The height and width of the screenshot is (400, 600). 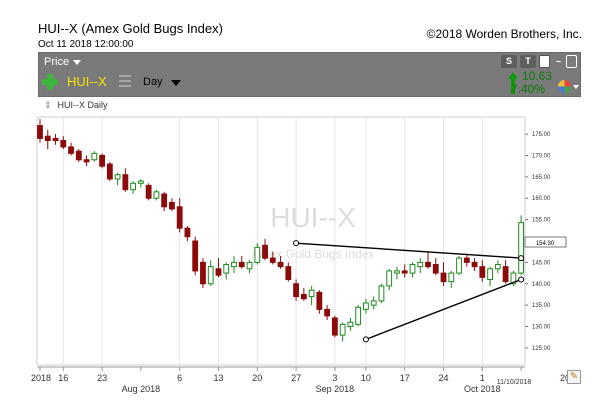 I want to click on y-tick-label: 165.00, so click(x=541, y=178).